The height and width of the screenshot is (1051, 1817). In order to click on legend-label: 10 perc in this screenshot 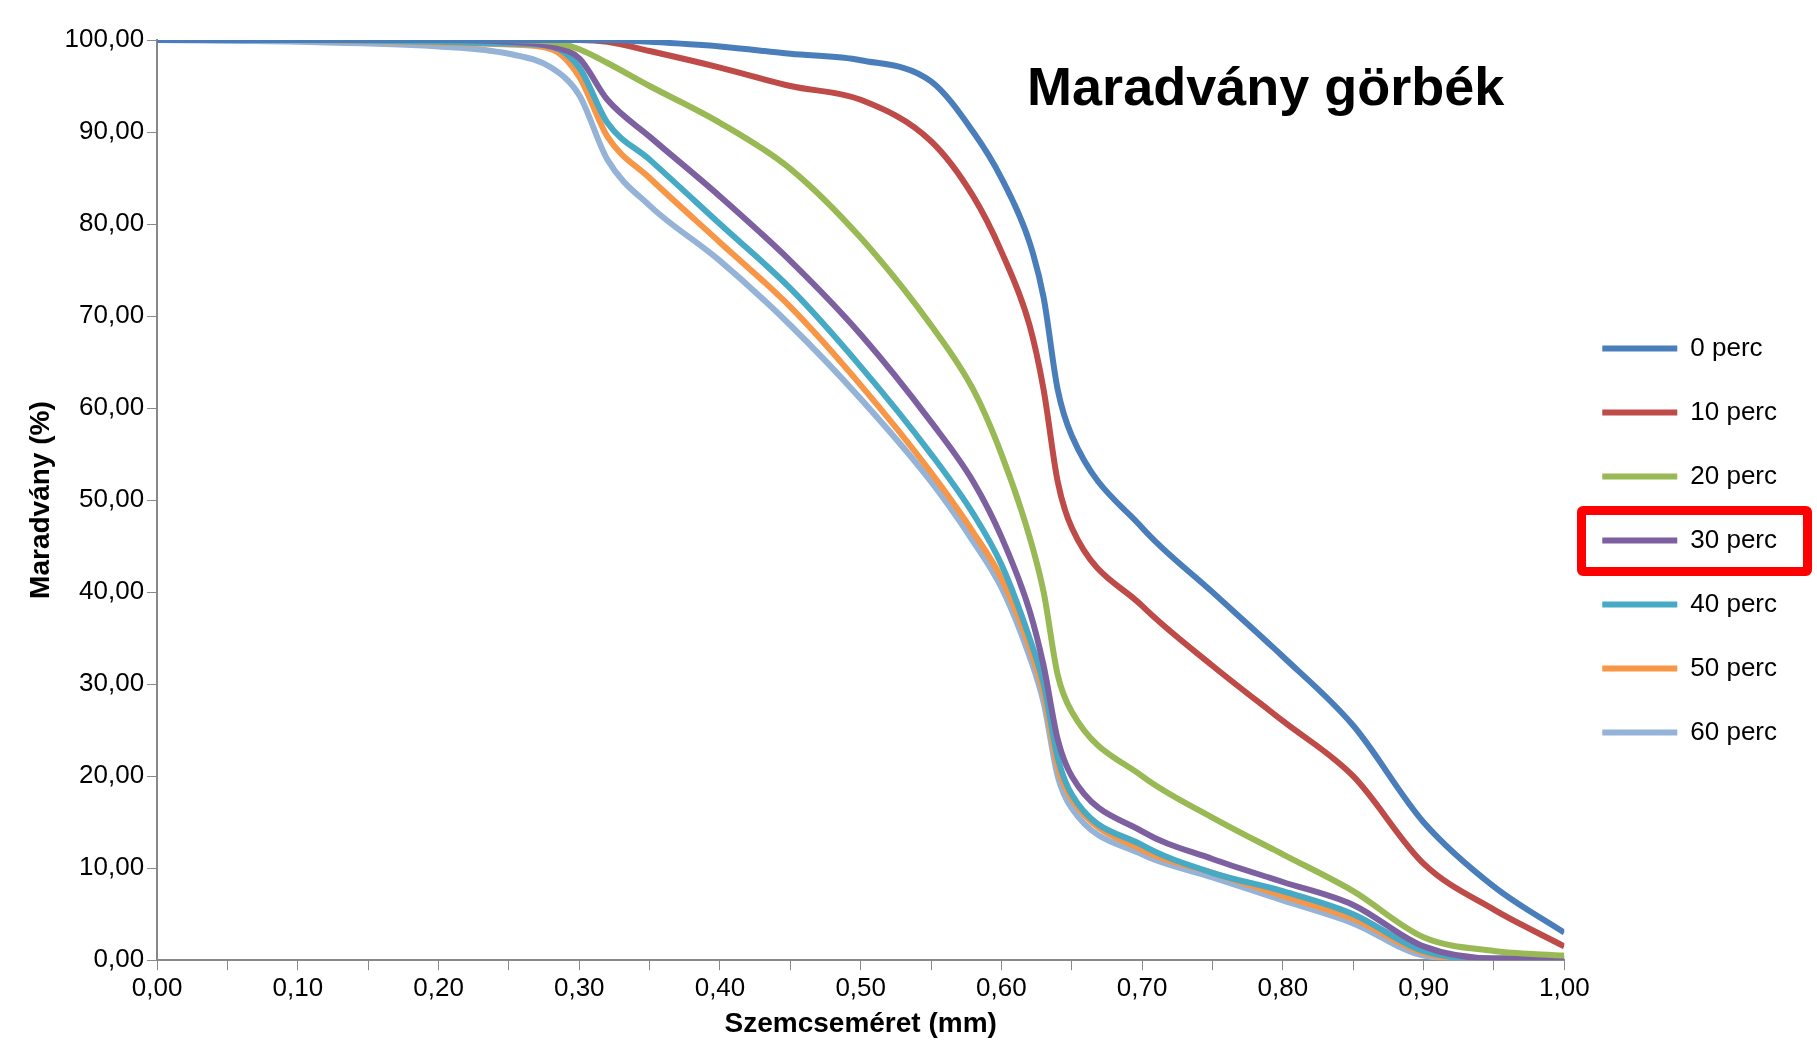, I will do `click(1734, 410)`.